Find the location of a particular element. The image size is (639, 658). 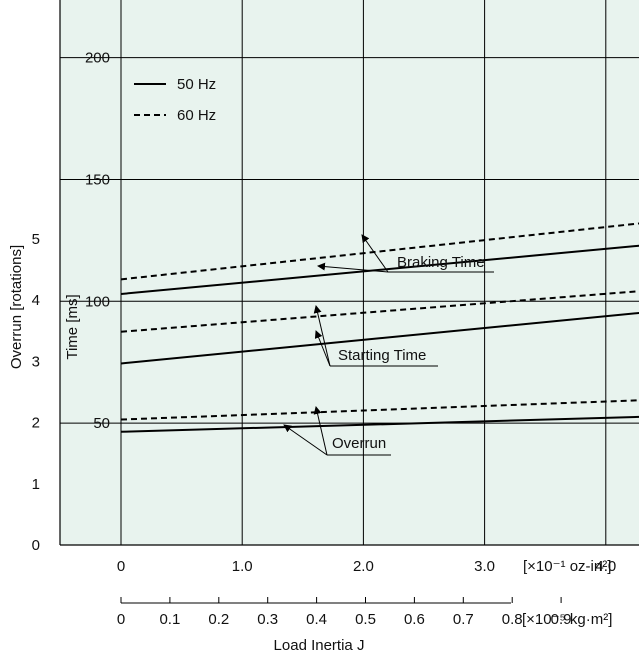

y-tick-label-overrun: 3 is located at coordinates (36, 361).